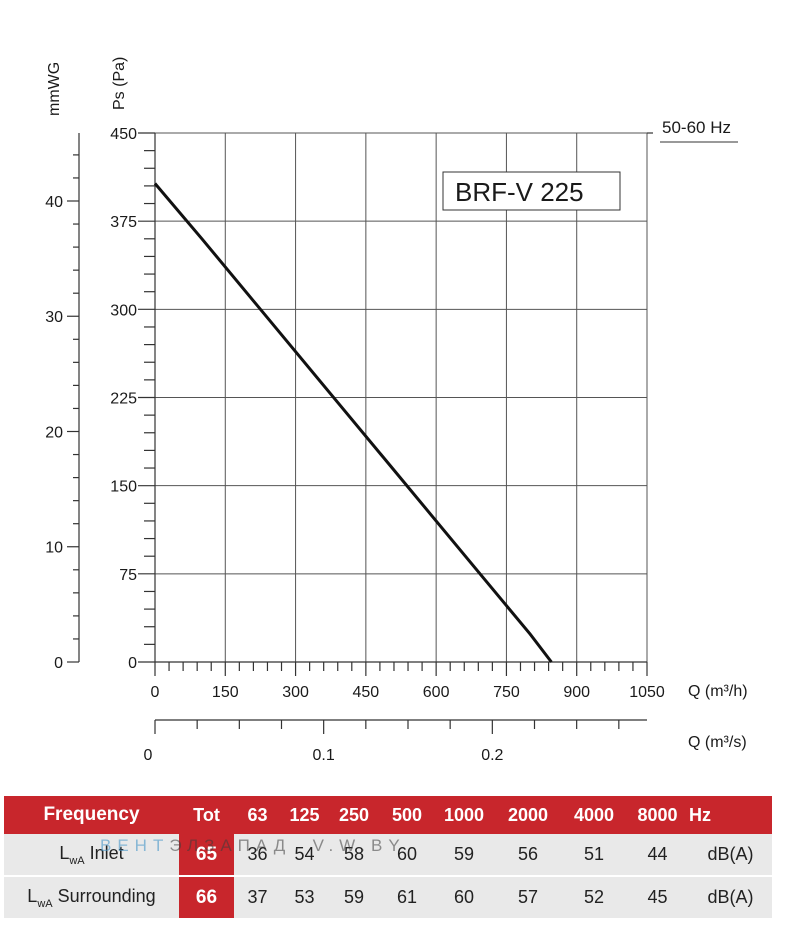 The height and width of the screenshot is (925, 791). I want to click on header-63: 63, so click(257, 814).